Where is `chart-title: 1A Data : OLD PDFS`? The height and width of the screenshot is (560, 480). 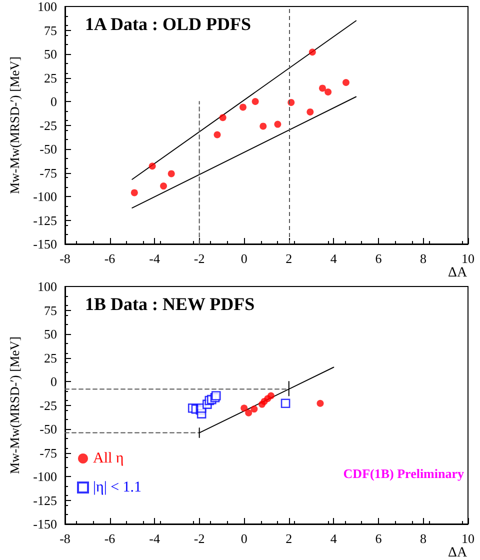
chart-title: 1A Data : OLD PDFS is located at coordinates (168, 24).